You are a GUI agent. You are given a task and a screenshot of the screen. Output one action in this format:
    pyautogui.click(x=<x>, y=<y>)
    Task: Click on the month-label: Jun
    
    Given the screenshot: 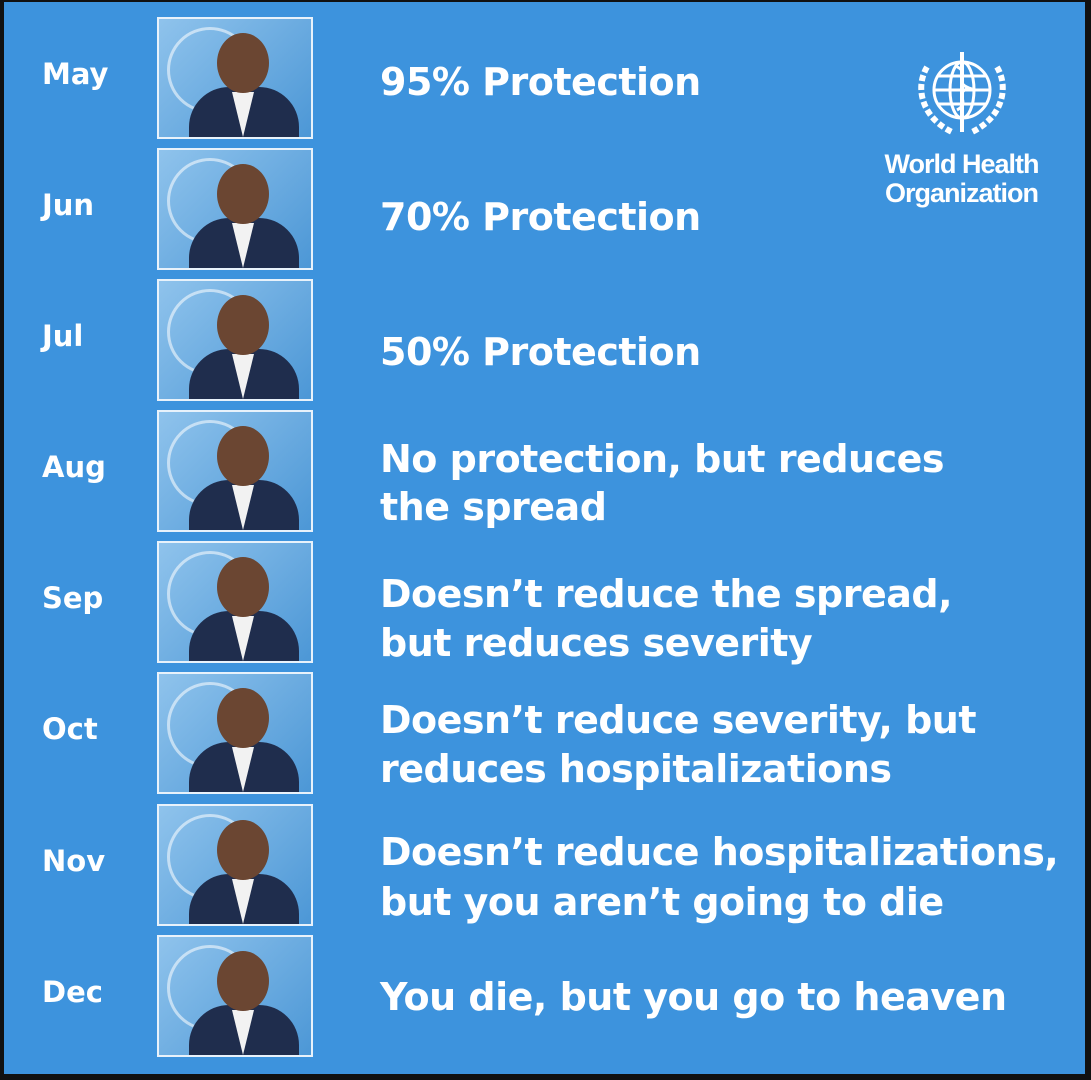 What is the action you would take?
    pyautogui.click(x=68, y=205)
    